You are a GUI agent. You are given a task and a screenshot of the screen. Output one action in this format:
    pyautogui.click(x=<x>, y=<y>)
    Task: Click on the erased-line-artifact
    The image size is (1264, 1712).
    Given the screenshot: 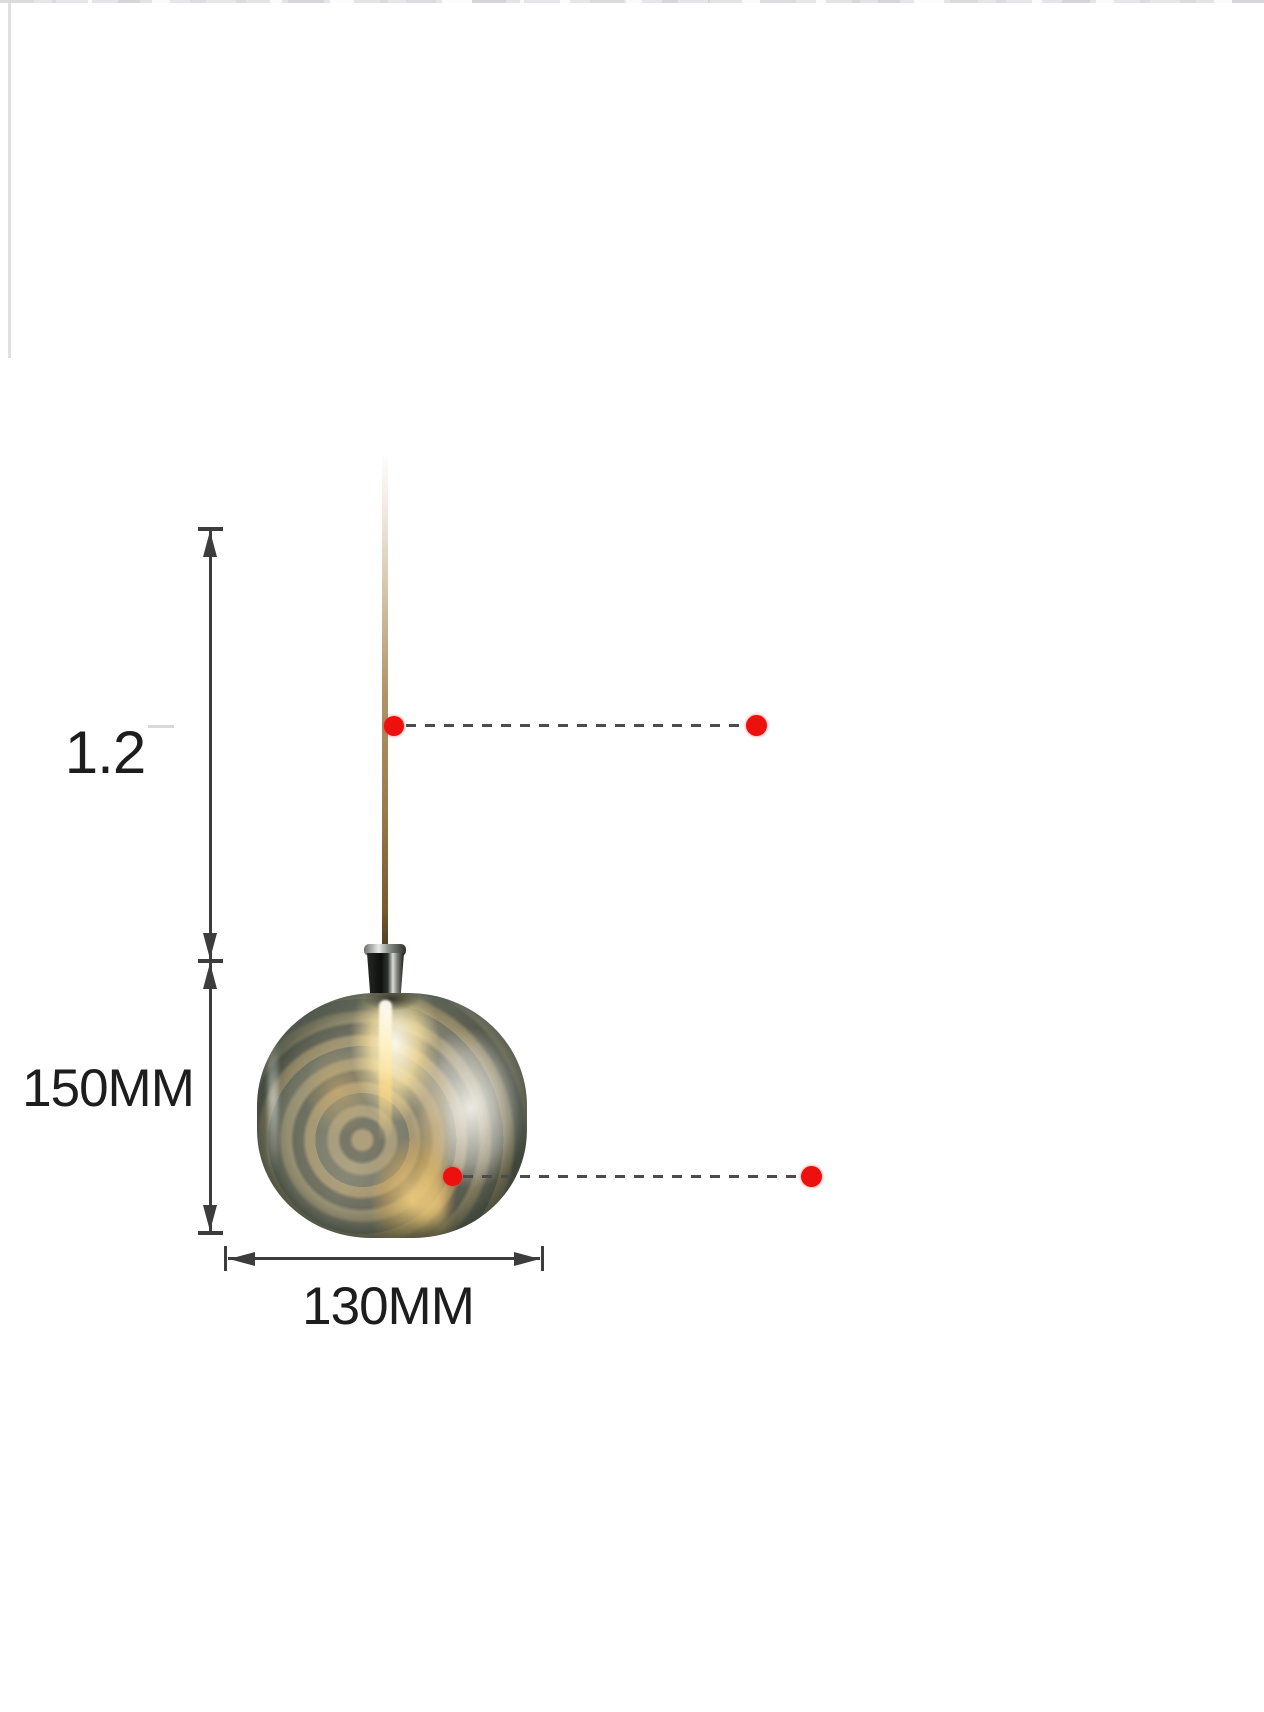 What is the action you would take?
    pyautogui.click(x=161, y=726)
    